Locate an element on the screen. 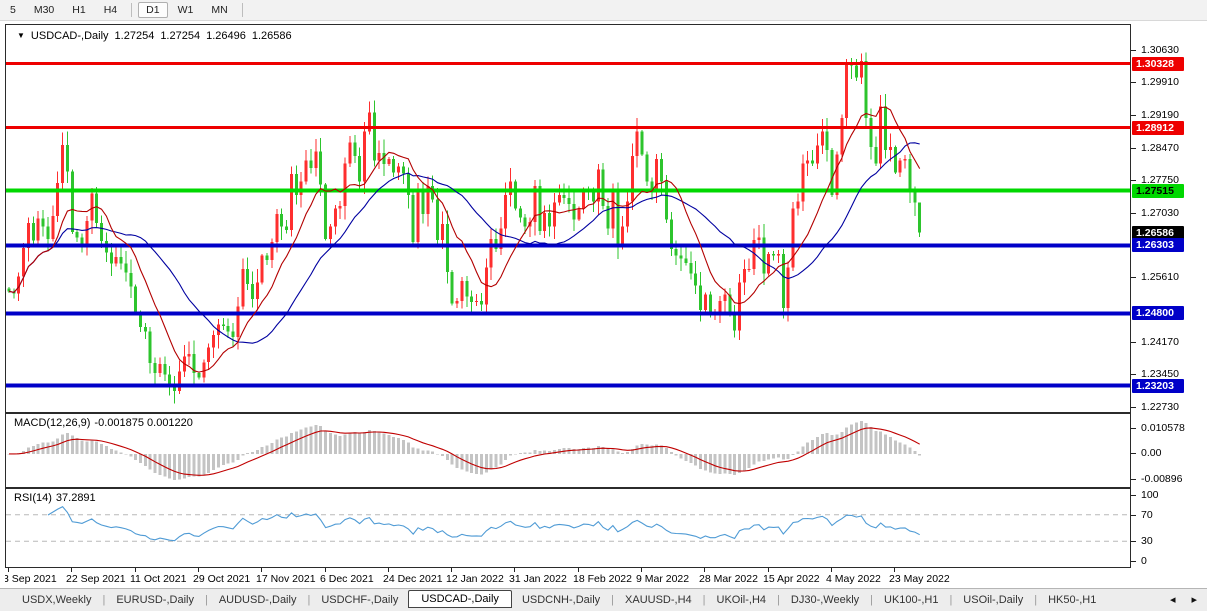 This screenshot has height=611, width=1207. price-tick-label: 1.29190 is located at coordinates (1160, 114).